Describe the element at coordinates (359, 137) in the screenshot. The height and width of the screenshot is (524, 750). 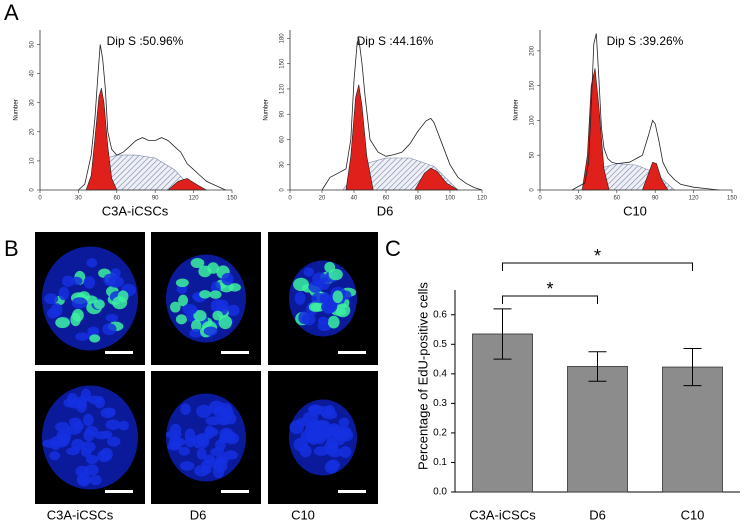
I see `histogram-area` at that location.